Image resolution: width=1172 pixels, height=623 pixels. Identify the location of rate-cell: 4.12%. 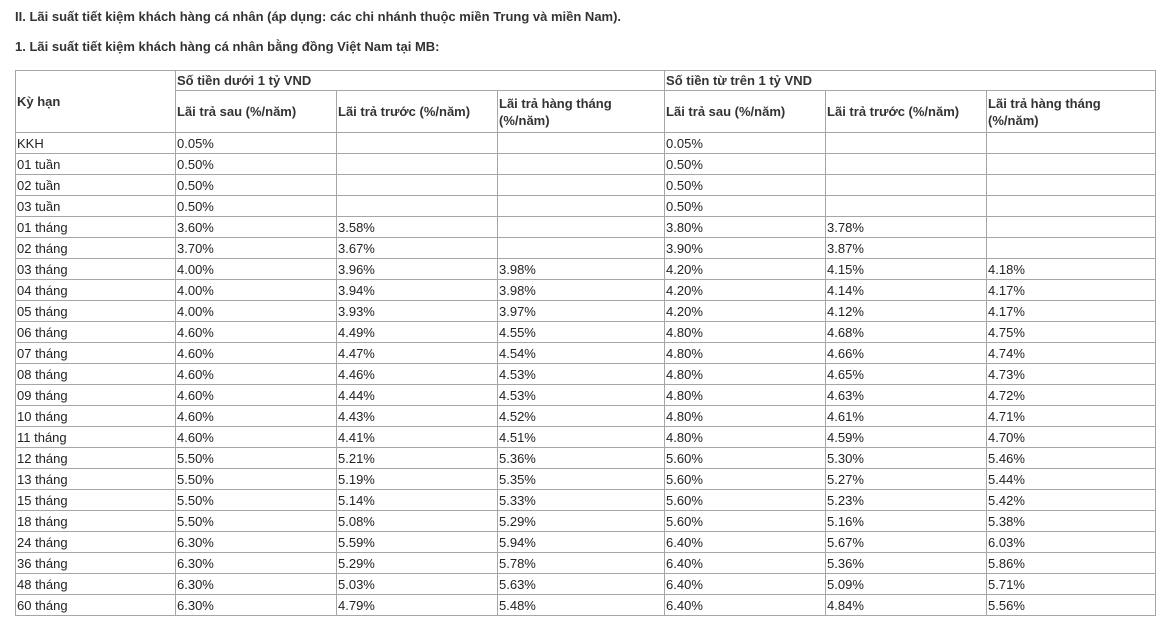
(906, 311).